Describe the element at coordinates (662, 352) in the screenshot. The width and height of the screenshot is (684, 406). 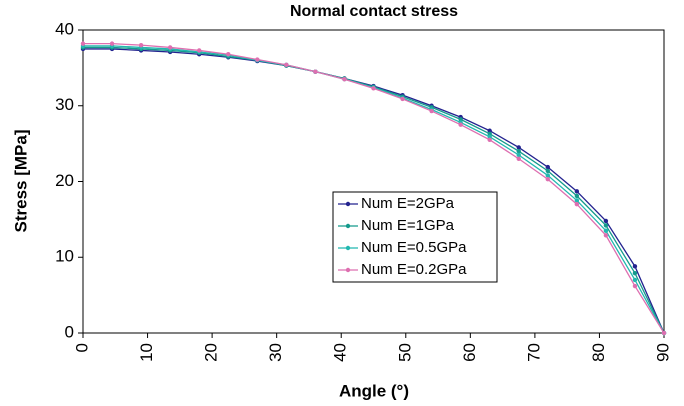
I see `x-tick-label: 90` at that location.